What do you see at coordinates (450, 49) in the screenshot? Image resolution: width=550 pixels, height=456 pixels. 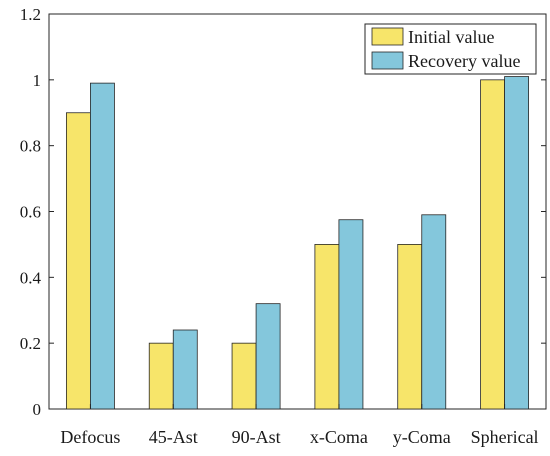 I see `legend: Initial value Recovery value` at bounding box center [450, 49].